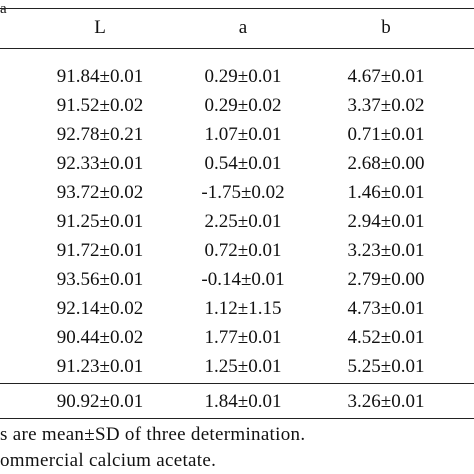 The width and height of the screenshot is (474, 474). I want to click on table-cell: 2.68±0.00, so click(386, 163).